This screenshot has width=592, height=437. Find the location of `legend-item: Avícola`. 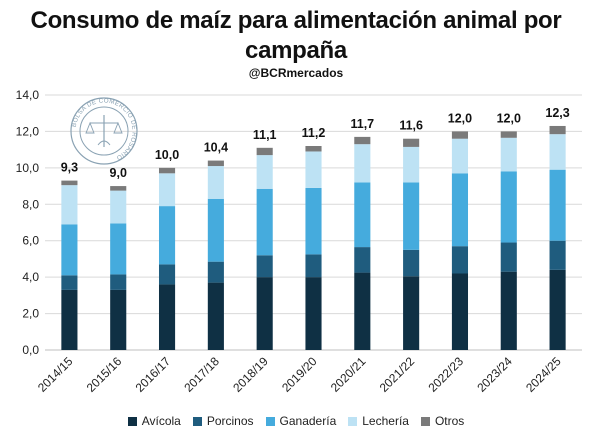

legend-item: Avícola is located at coordinates (154, 421).